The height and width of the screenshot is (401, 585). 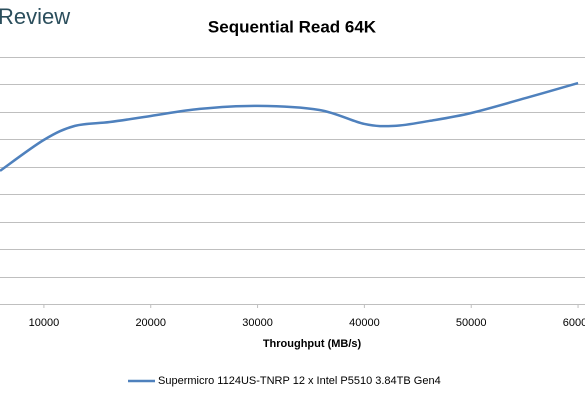 I want to click on x-tick-label: 20000, so click(x=150, y=323).